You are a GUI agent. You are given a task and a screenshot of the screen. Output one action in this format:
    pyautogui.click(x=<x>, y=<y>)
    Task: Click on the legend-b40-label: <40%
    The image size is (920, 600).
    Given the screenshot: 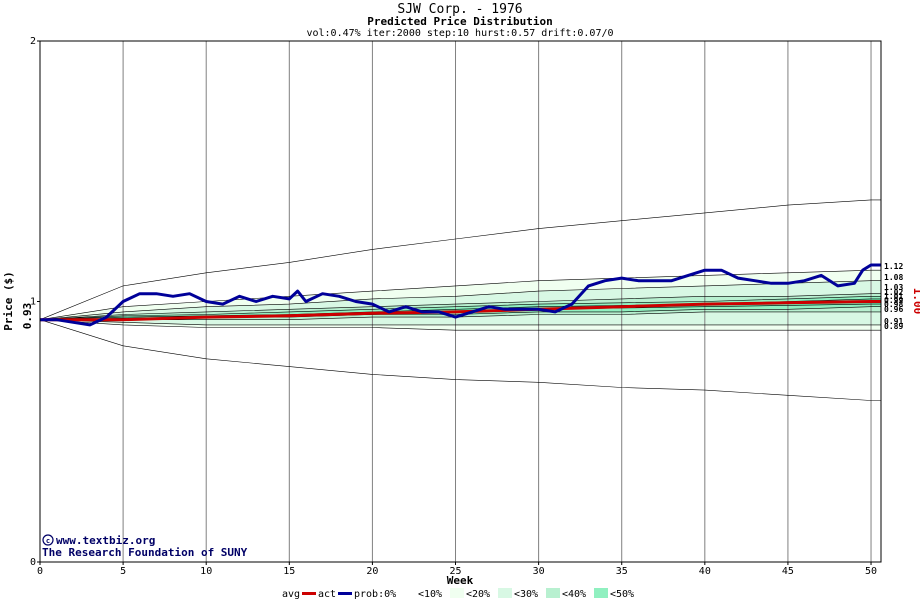 What is the action you would take?
    pyautogui.click(x=574, y=594)
    